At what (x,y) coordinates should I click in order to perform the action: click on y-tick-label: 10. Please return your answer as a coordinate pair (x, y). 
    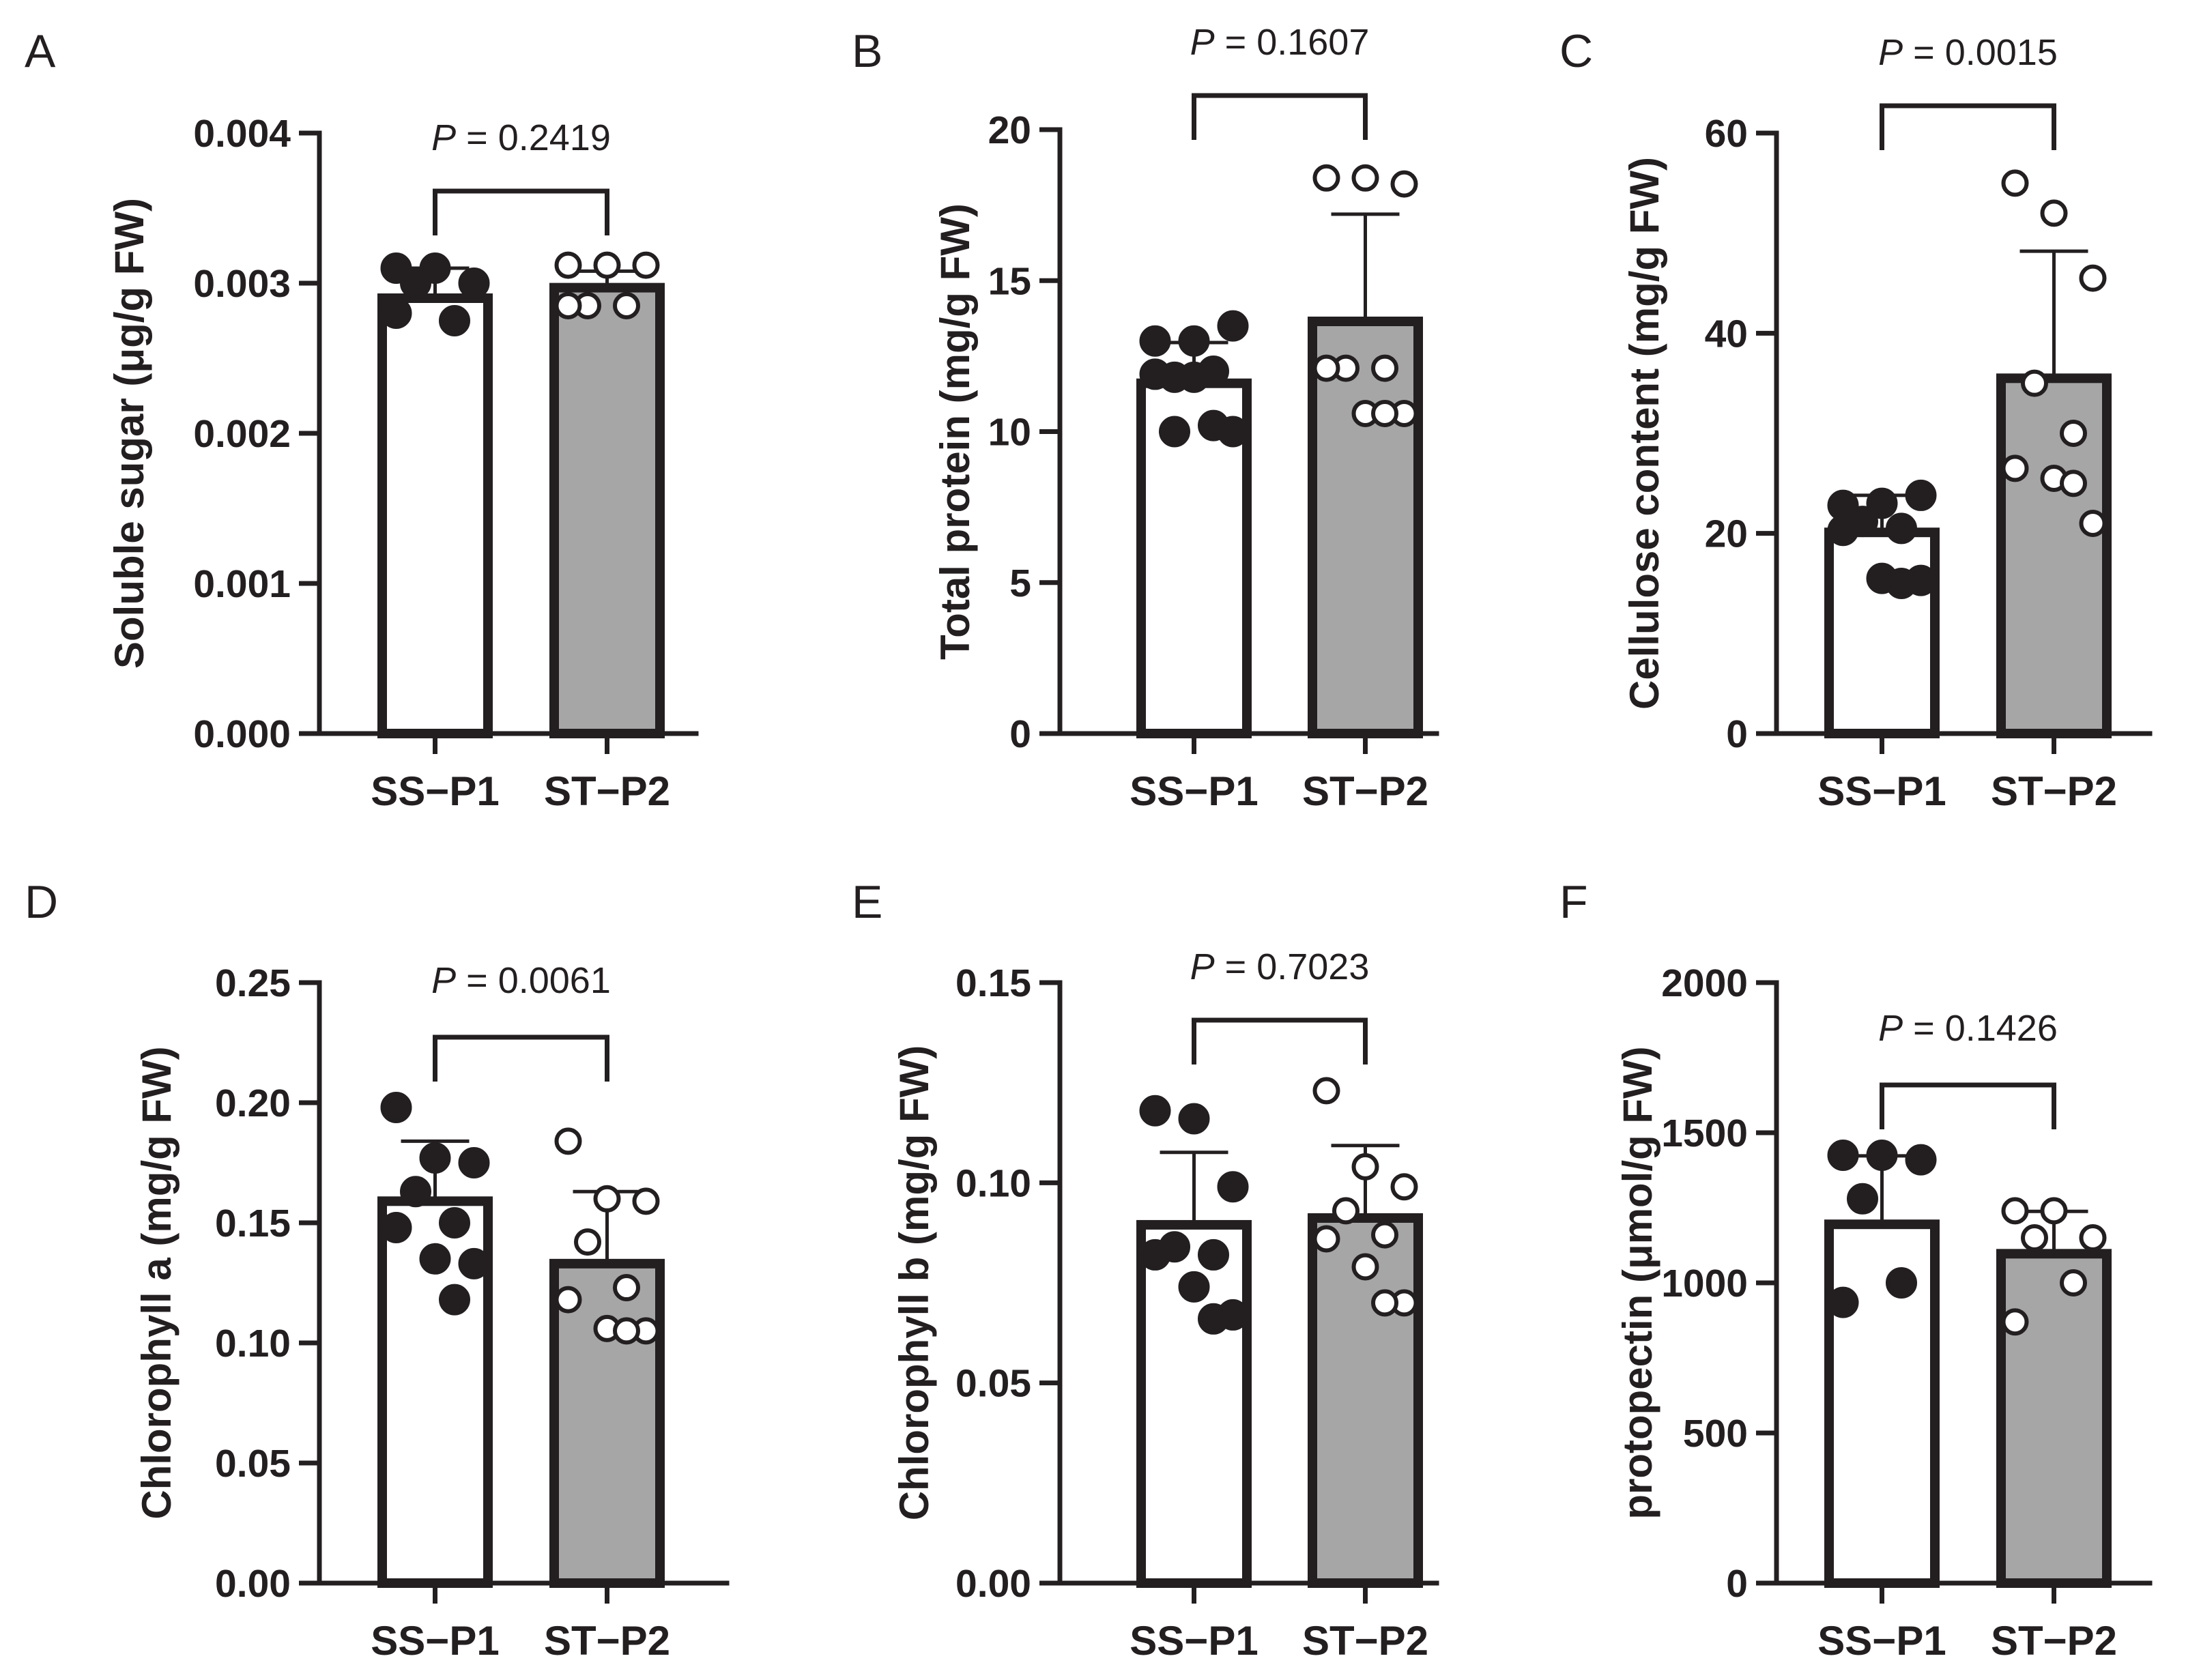
    Looking at the image, I should click on (1009, 432).